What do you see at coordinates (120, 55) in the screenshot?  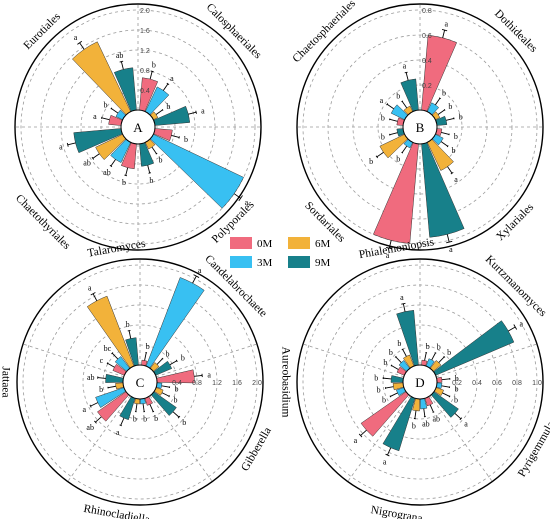 I see `significance-letter: ab` at bounding box center [120, 55].